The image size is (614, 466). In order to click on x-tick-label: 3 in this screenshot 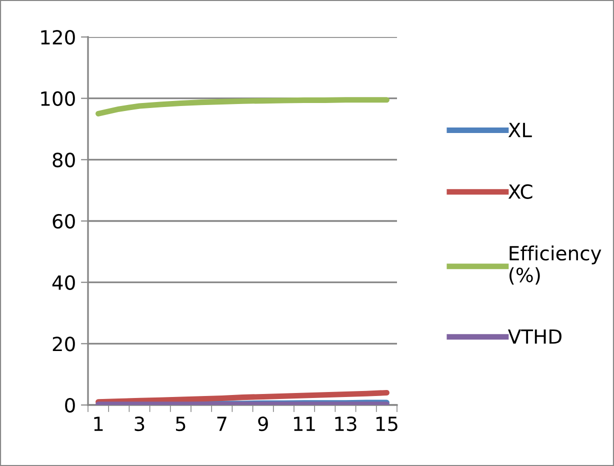, I will do `click(139, 424)`.